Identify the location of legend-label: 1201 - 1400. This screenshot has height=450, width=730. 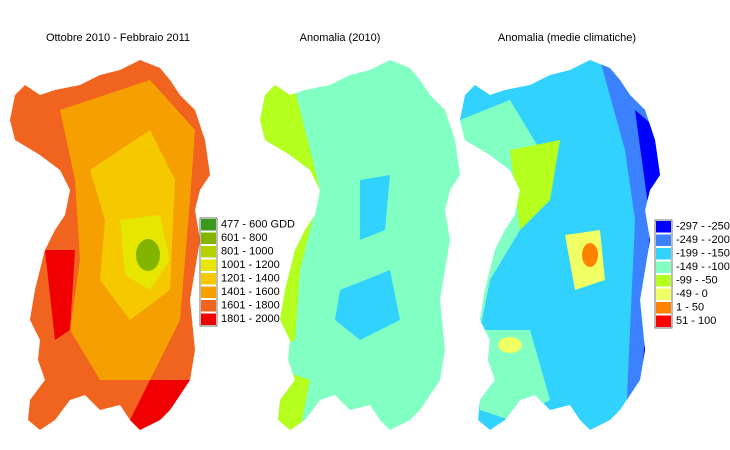
(250, 279).